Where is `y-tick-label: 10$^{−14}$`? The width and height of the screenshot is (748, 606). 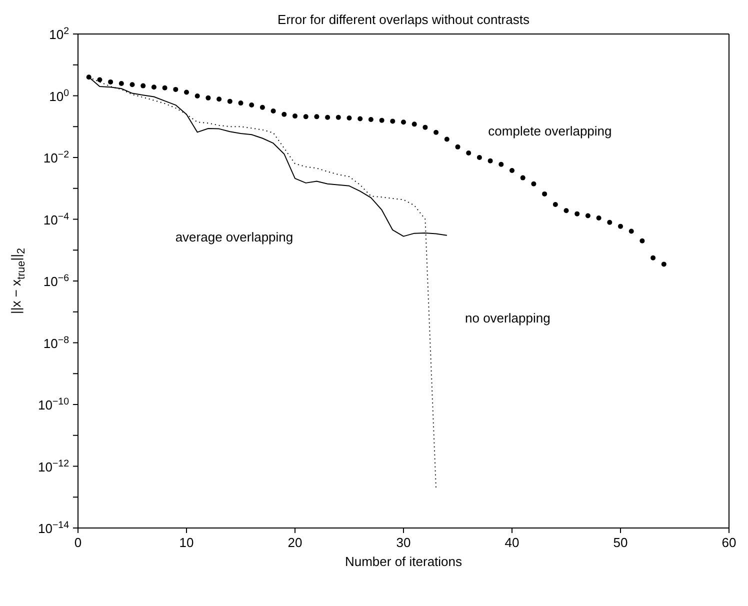 y-tick-label: 10$^{−14}$ is located at coordinates (54, 528).